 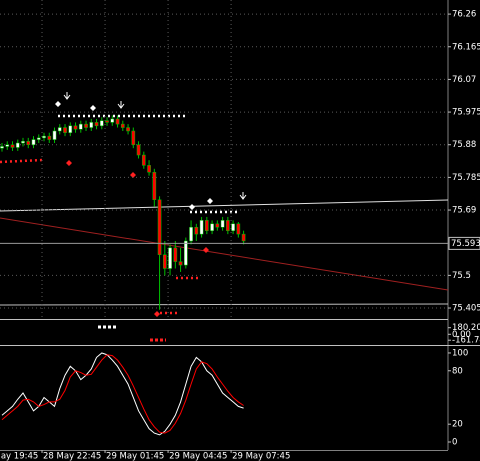 I want to click on y-tick-label: 75.785, so click(x=466, y=178).